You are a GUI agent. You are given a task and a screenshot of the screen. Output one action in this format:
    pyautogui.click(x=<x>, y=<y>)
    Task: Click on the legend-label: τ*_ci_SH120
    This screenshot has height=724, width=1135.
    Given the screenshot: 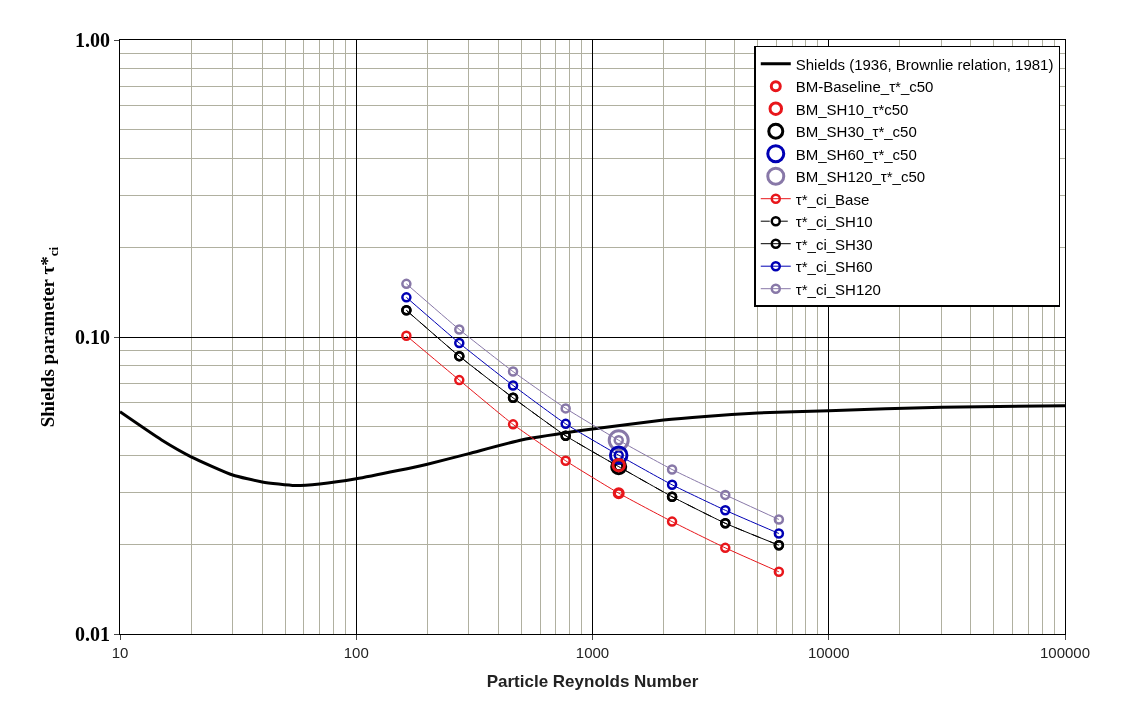 What is the action you would take?
    pyautogui.click(x=838, y=289)
    